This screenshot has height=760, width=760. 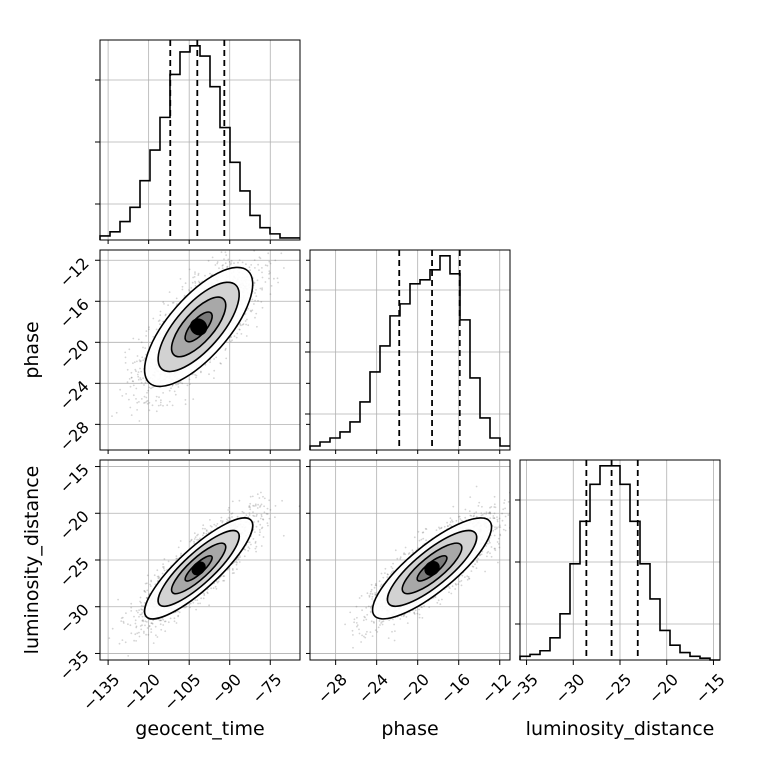 What do you see at coordinates (74, 478) in the screenshot?
I see `y-tick-label-luminosity_distance: −15` at bounding box center [74, 478].